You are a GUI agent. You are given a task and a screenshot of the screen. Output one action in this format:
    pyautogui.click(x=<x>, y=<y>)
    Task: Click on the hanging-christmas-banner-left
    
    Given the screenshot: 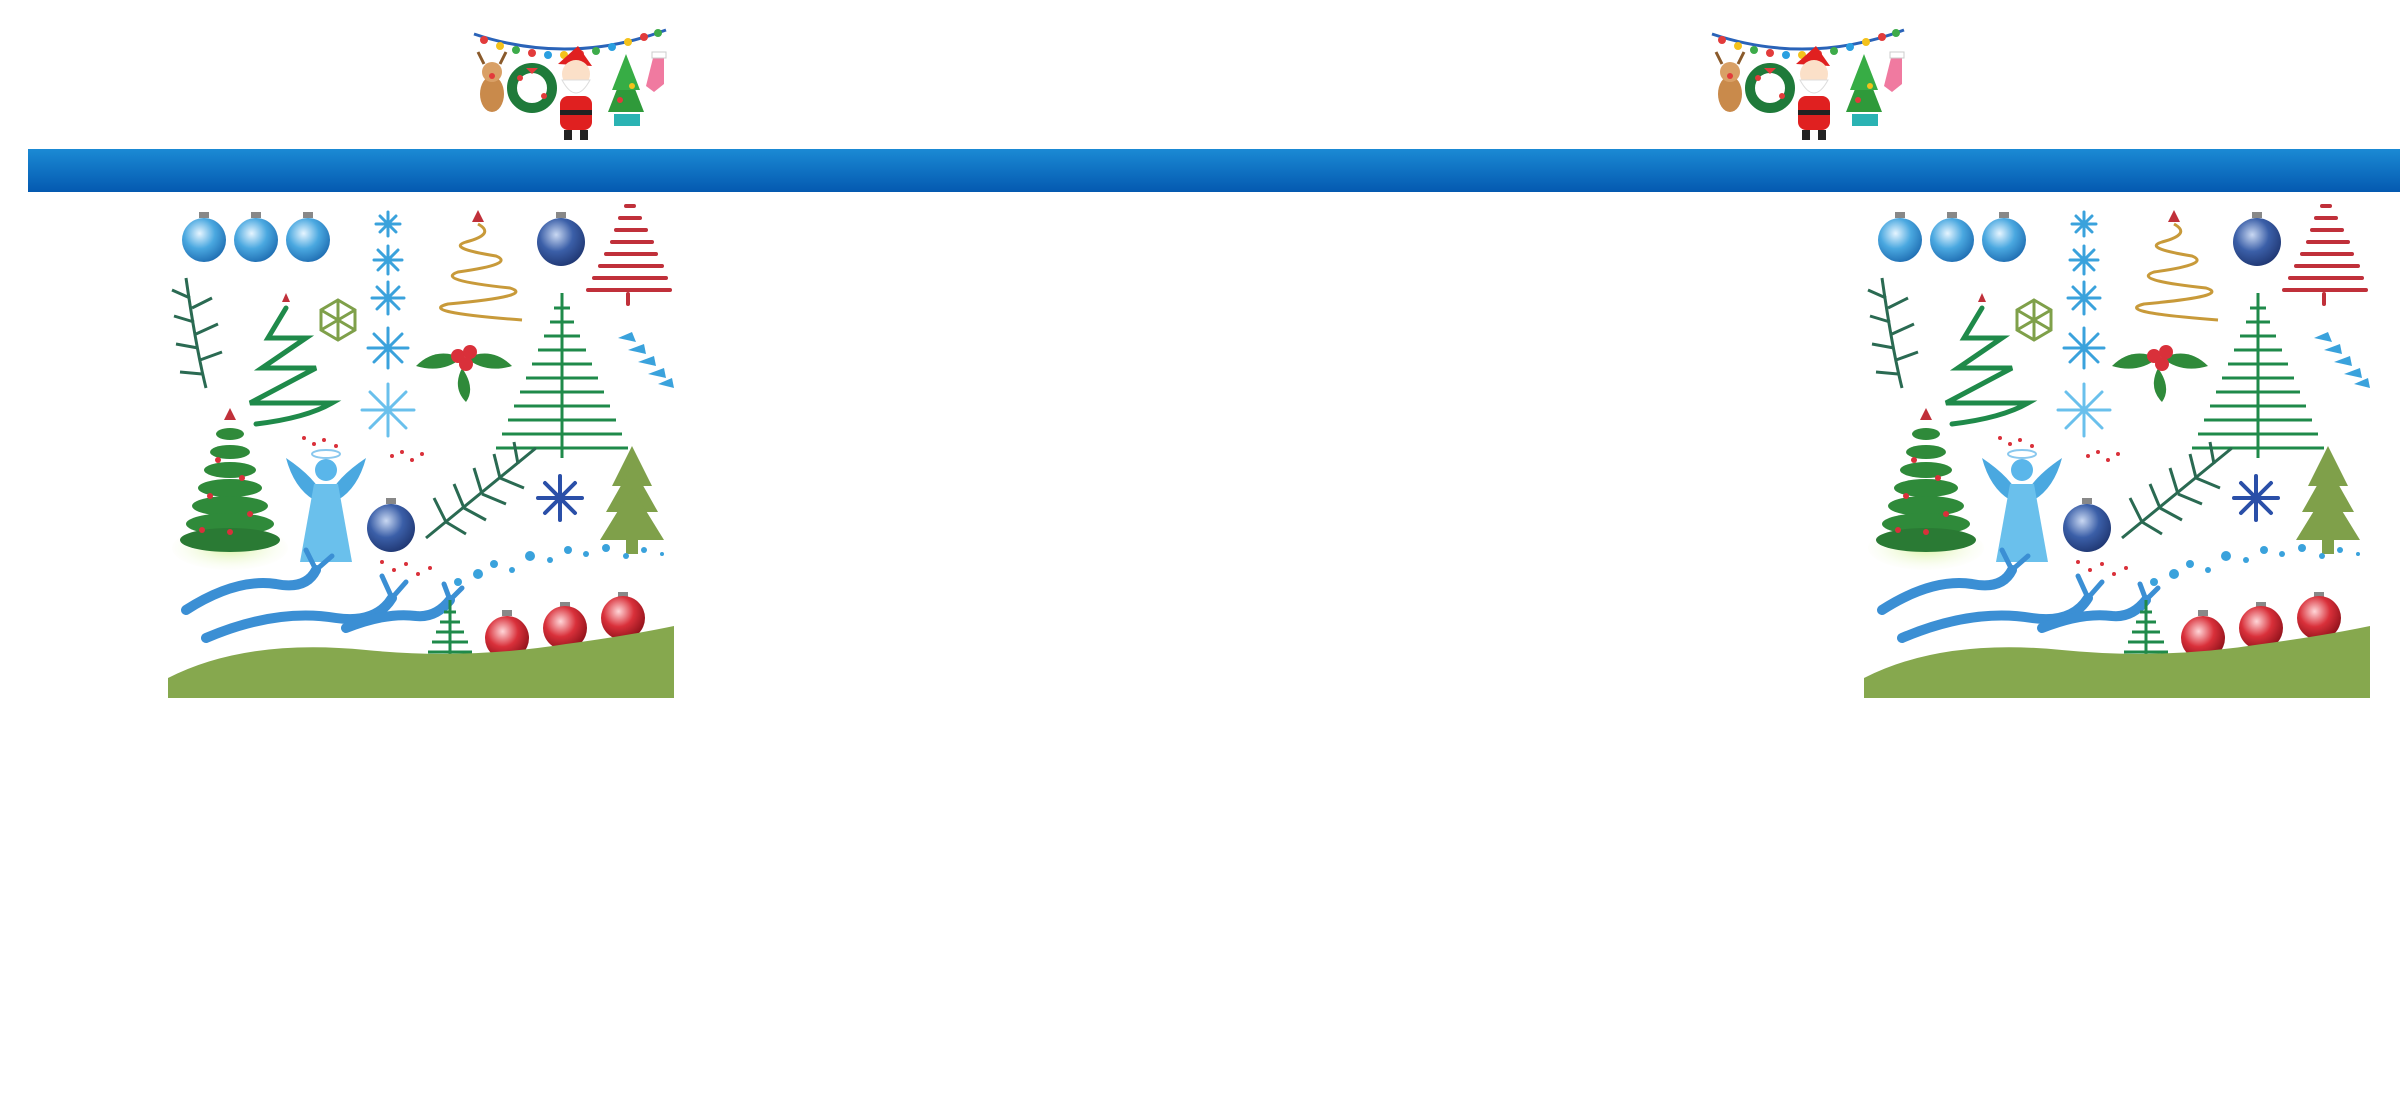 What is the action you would take?
    pyautogui.click(x=570, y=86)
    